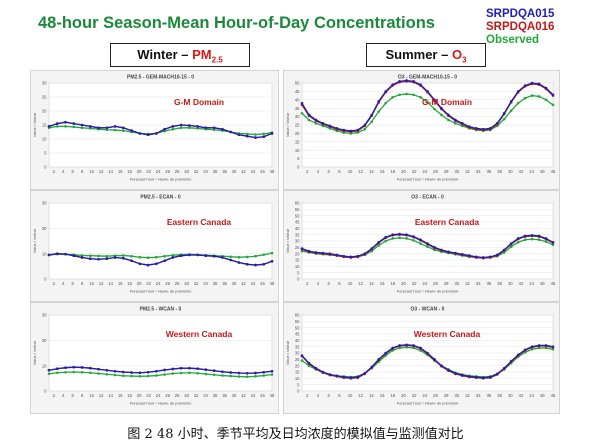 The height and width of the screenshot is (446, 591). Describe the element at coordinates (414, 283) in the screenshot. I see `x-tick-label: 22` at that location.